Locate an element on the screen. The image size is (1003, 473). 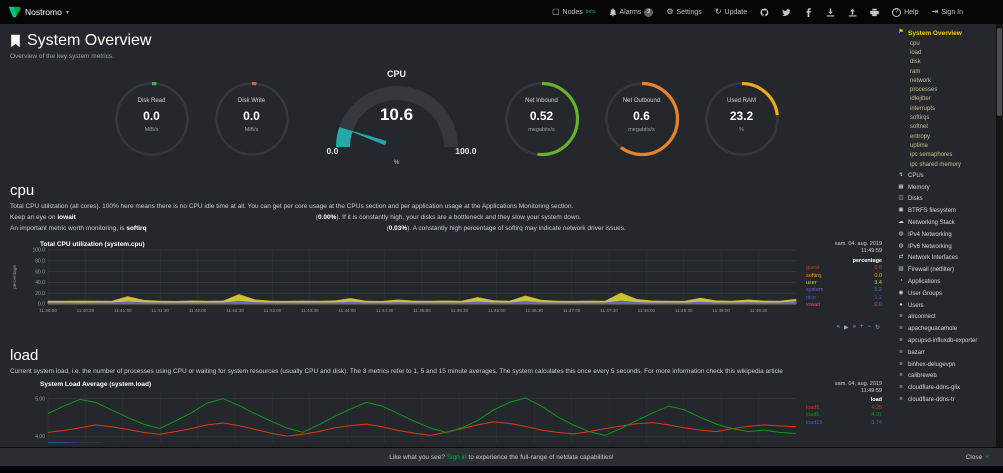
import-button is located at coordinates (852, 12).